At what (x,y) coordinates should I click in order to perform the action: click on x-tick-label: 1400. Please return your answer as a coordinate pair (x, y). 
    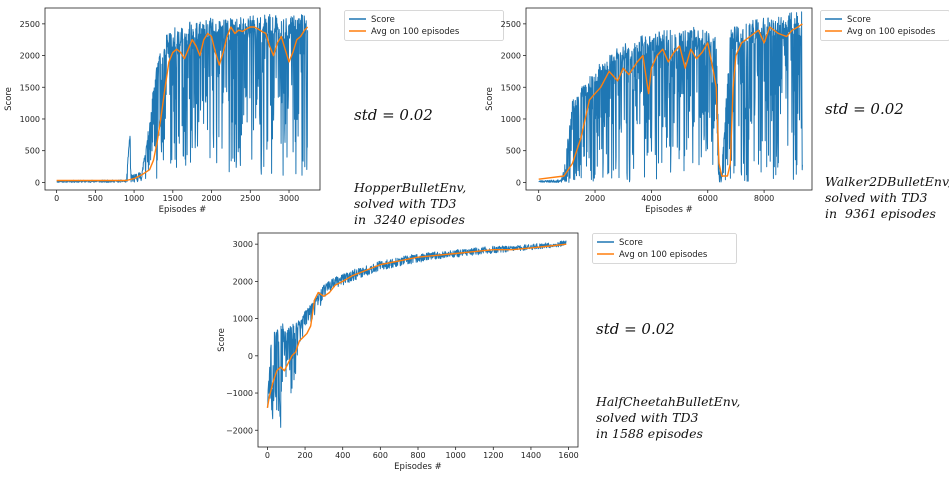
    Looking at the image, I should click on (531, 455).